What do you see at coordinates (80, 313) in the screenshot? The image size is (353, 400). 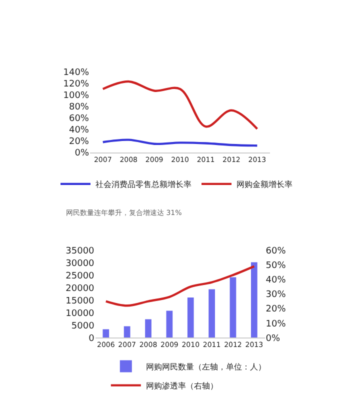 I see `y-tick-label: 10000` at bounding box center [80, 313].